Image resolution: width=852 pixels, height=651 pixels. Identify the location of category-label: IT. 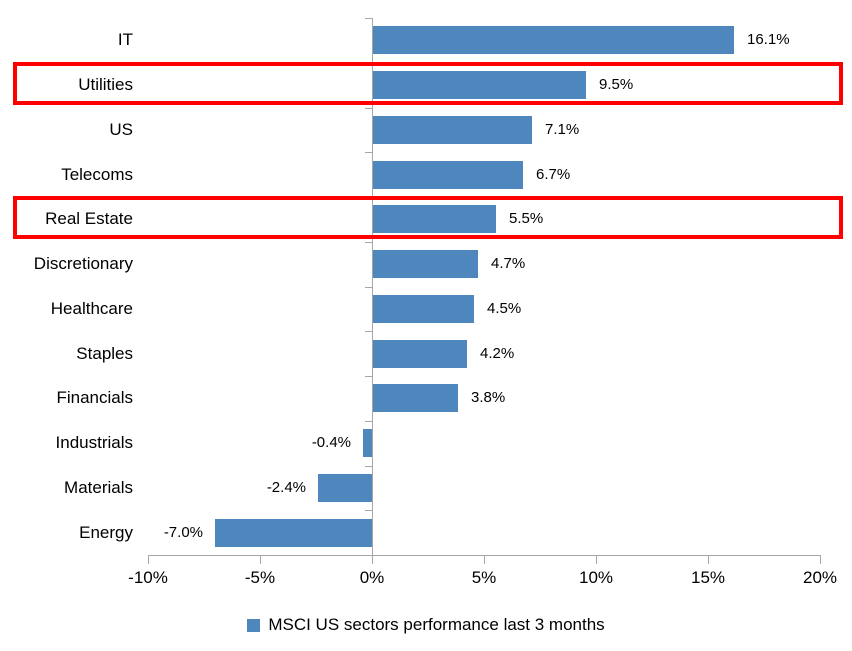
(125, 39).